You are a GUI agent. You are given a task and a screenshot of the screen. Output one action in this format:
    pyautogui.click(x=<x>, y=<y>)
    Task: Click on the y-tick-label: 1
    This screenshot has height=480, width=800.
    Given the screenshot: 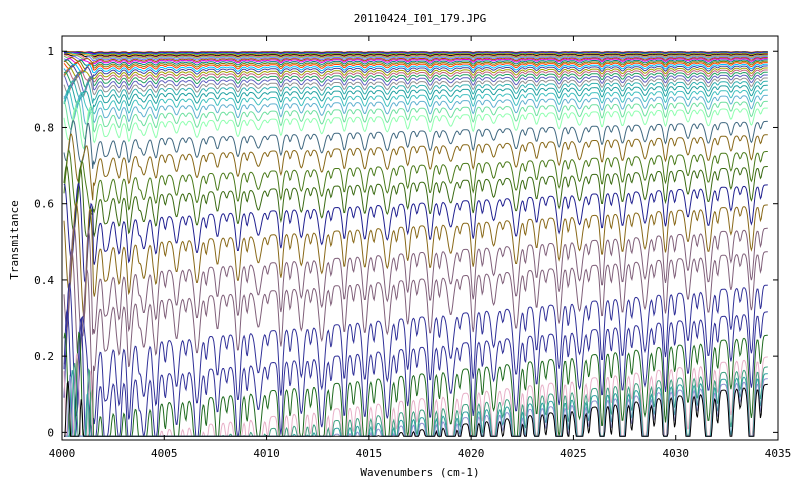 What is the action you would take?
    pyautogui.click(x=50, y=51)
    